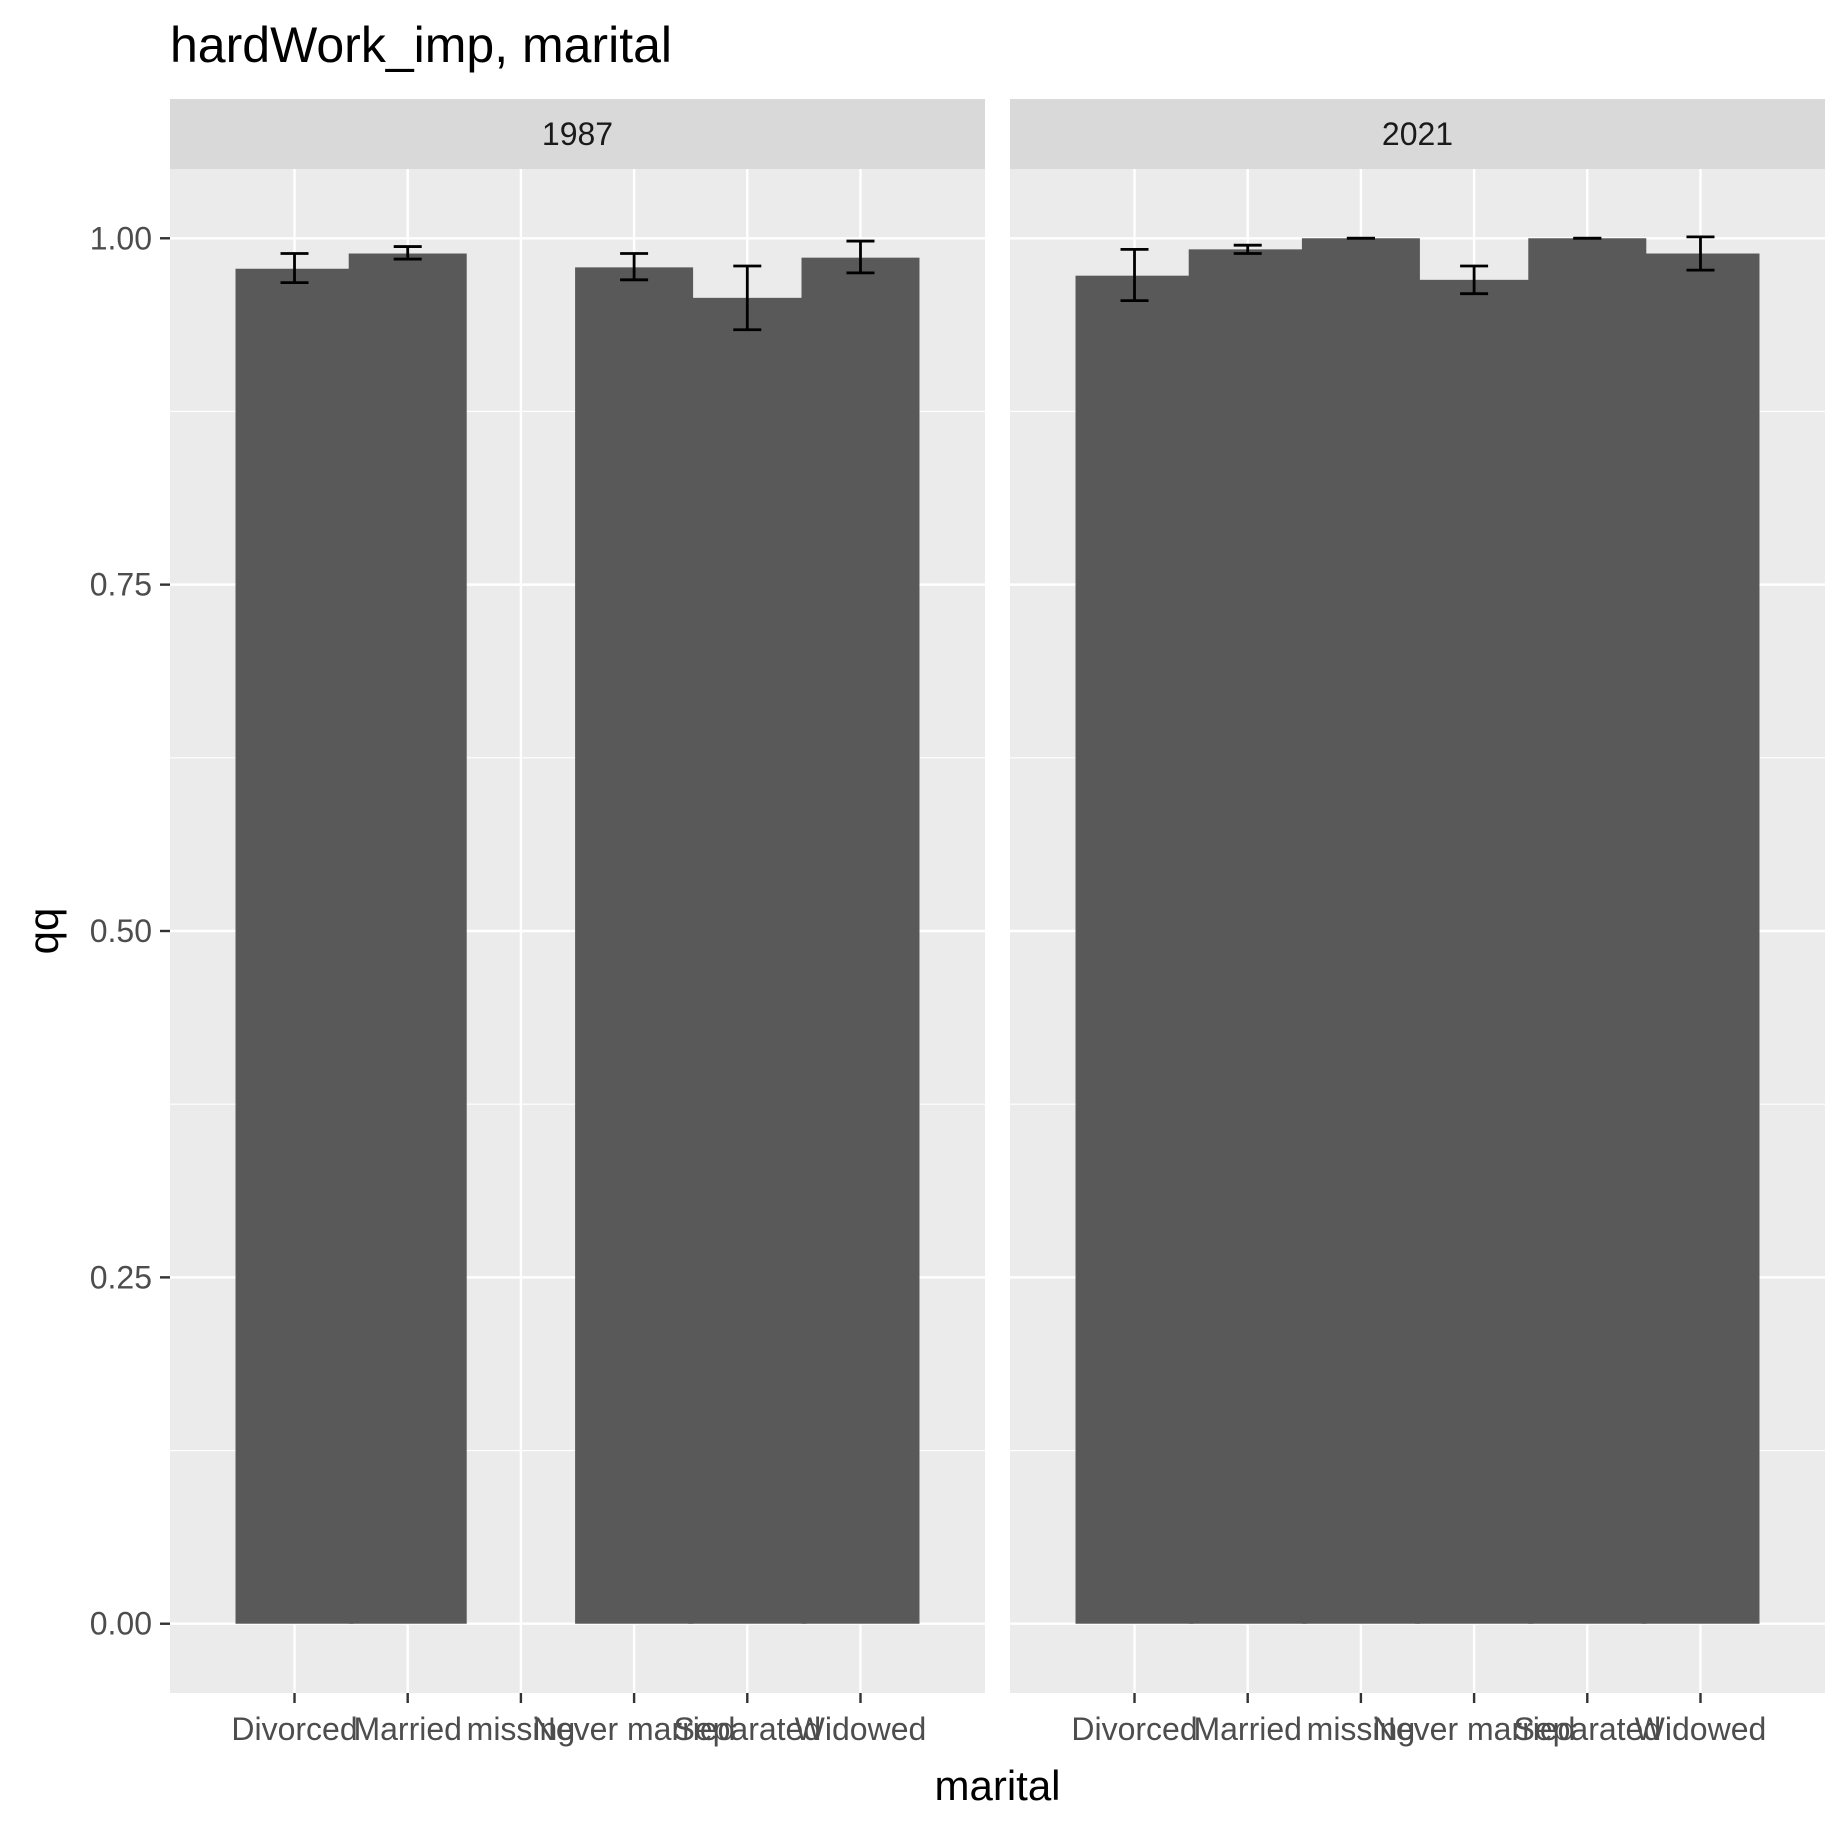  Describe the element at coordinates (1360, 931) in the screenshot. I see `bar-missing` at that location.